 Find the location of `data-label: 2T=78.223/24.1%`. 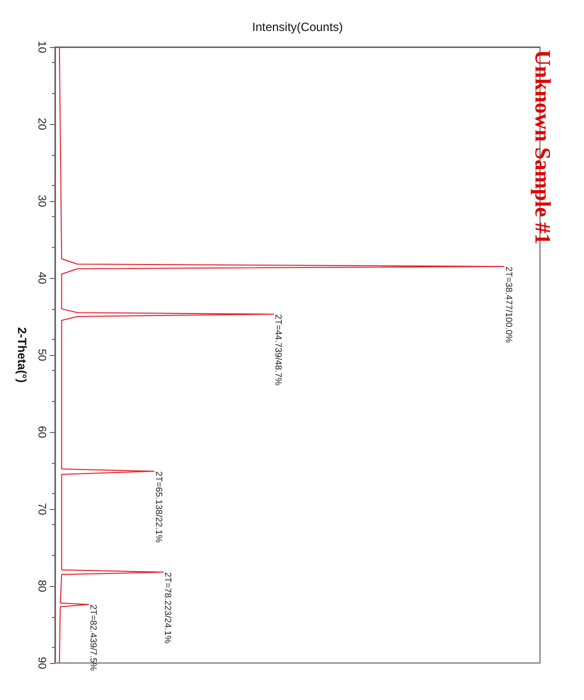

data-label: 2T=78.223/24.1% is located at coordinates (168, 608).